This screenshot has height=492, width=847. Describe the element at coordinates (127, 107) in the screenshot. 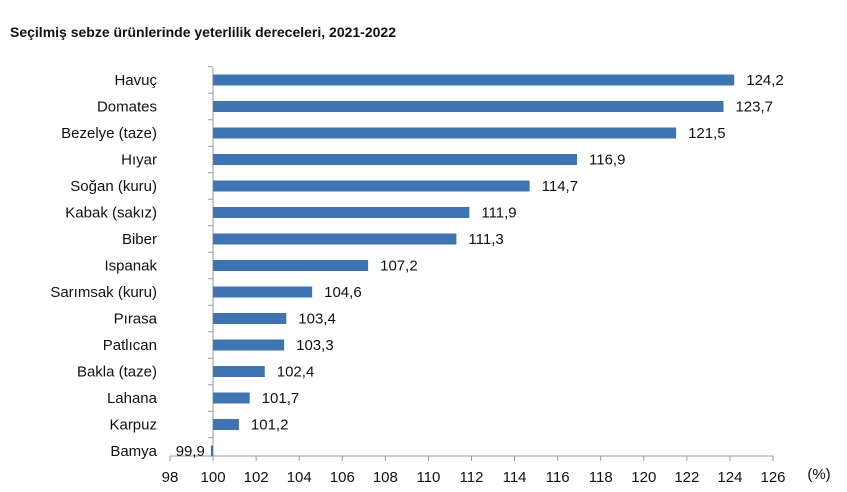

I see `category-label: Domates` at that location.